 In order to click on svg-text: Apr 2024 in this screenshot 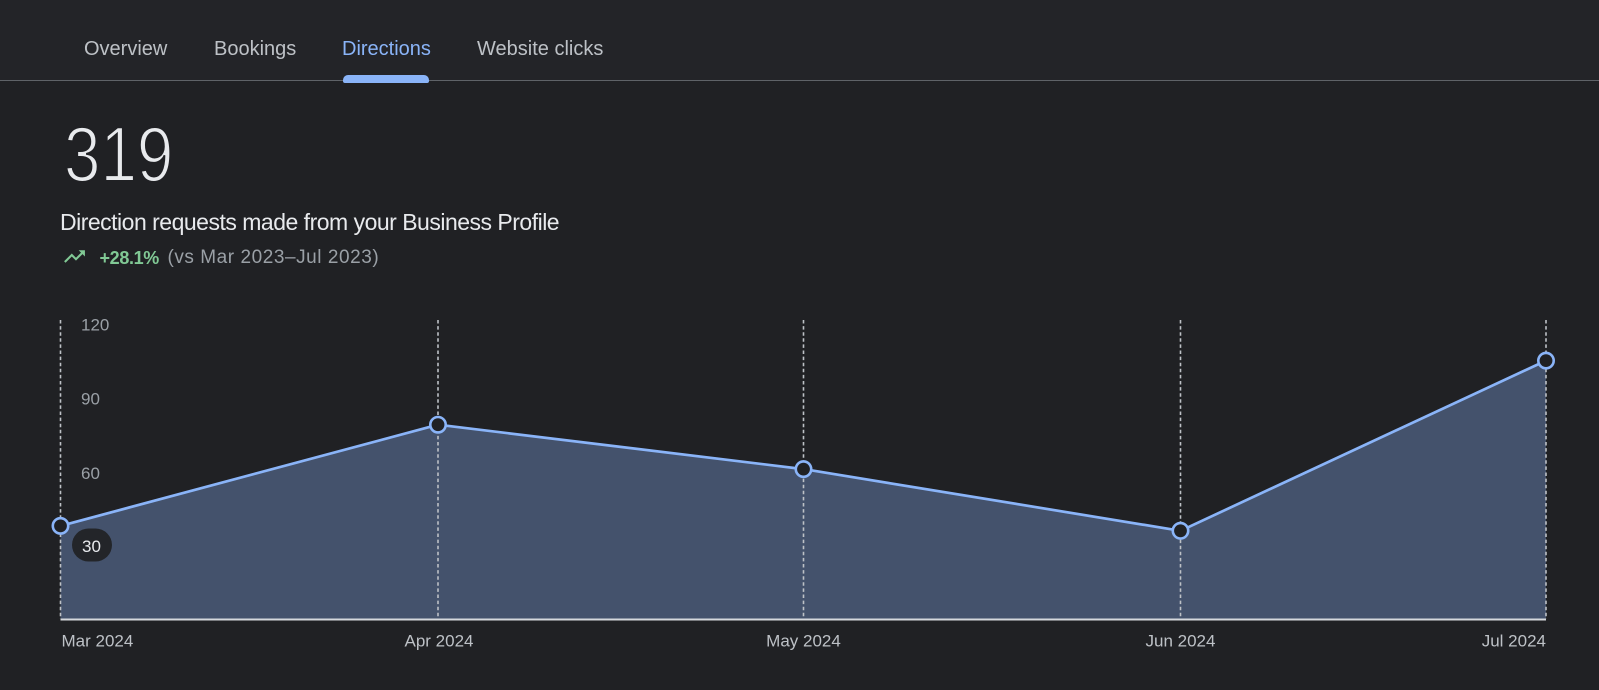, I will do `click(439, 641)`.